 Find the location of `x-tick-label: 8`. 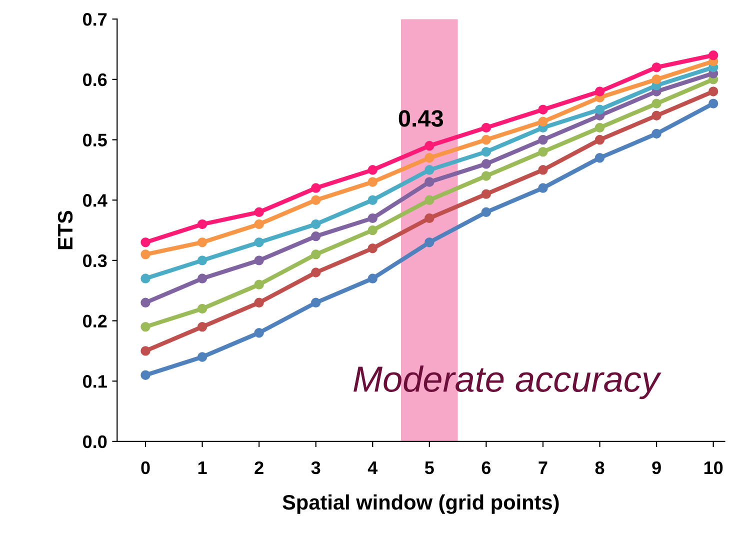

x-tick-label: 8 is located at coordinates (599, 467).